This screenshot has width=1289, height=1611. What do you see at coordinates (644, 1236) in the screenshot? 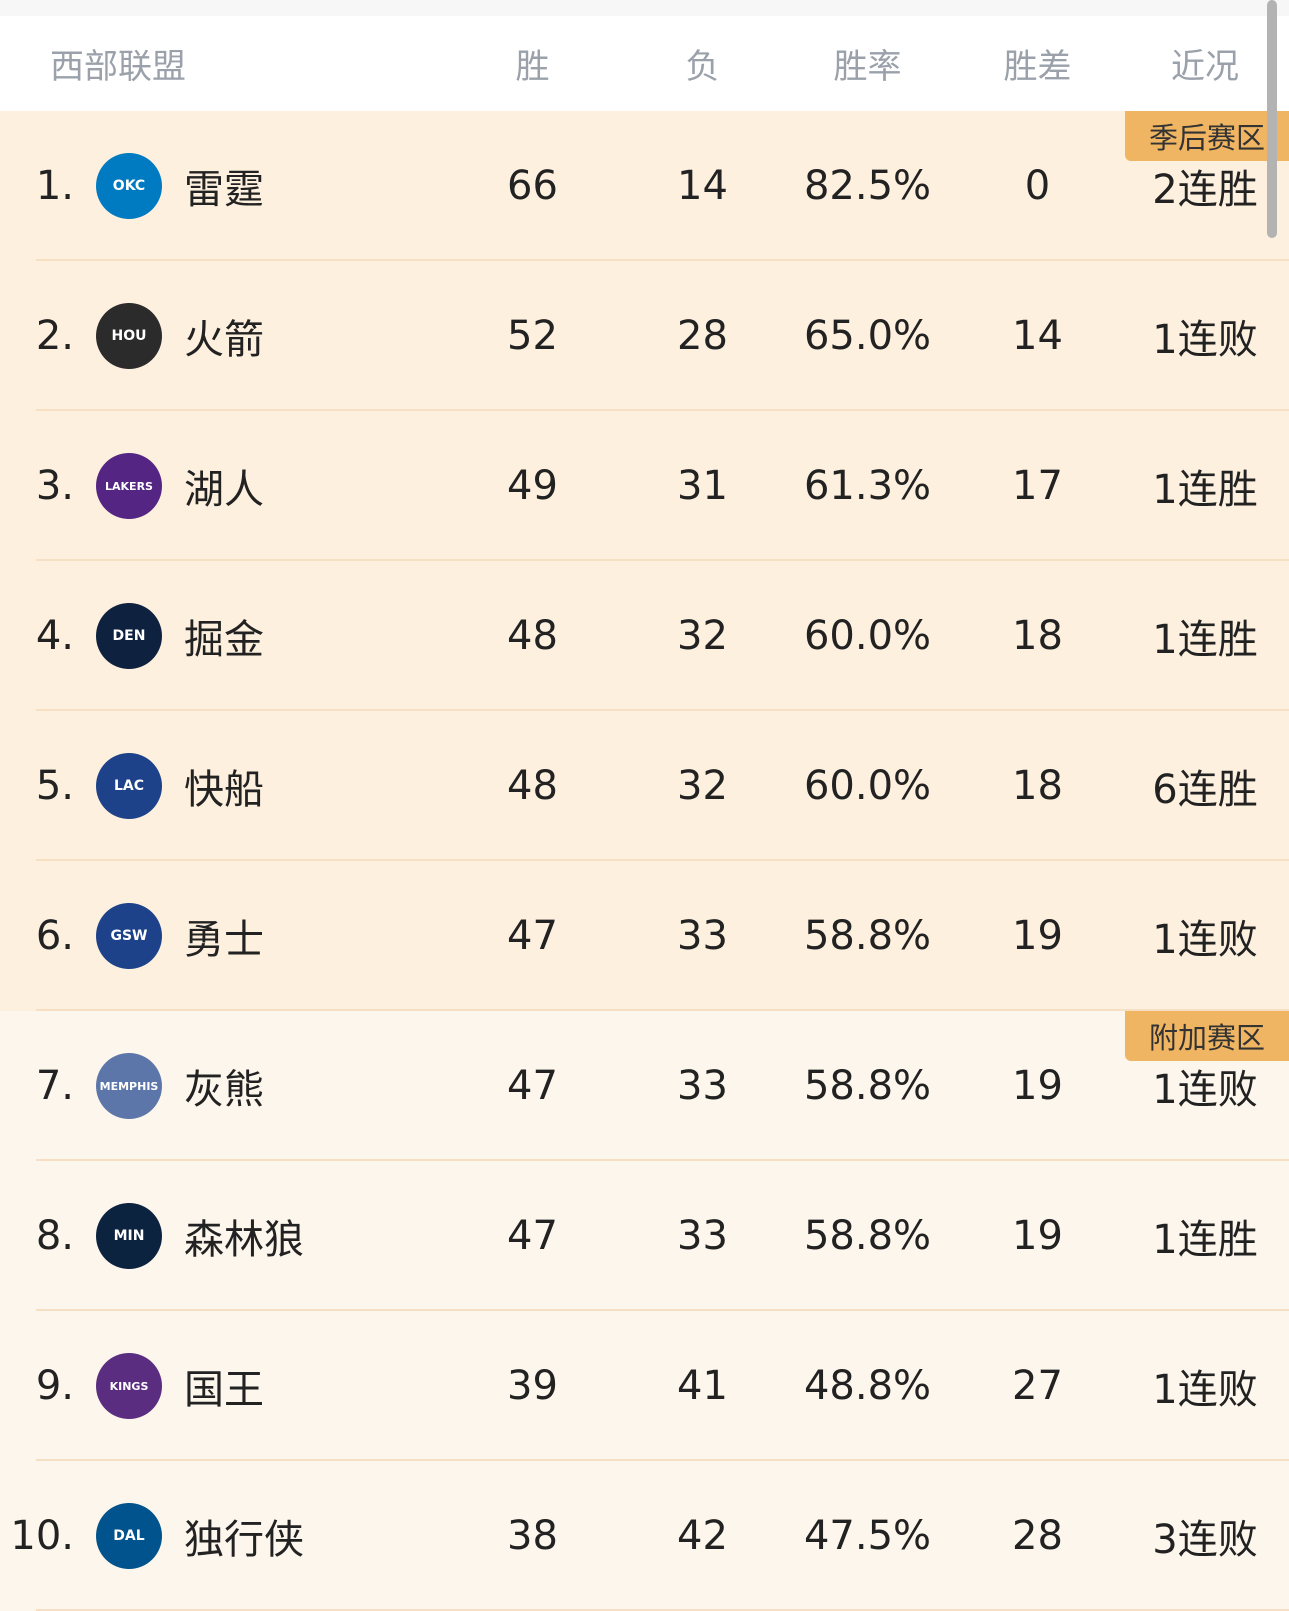
I see `table-row: 8. MIN 森林狼 47 33 58.8% 19 1连胜` at bounding box center [644, 1236].